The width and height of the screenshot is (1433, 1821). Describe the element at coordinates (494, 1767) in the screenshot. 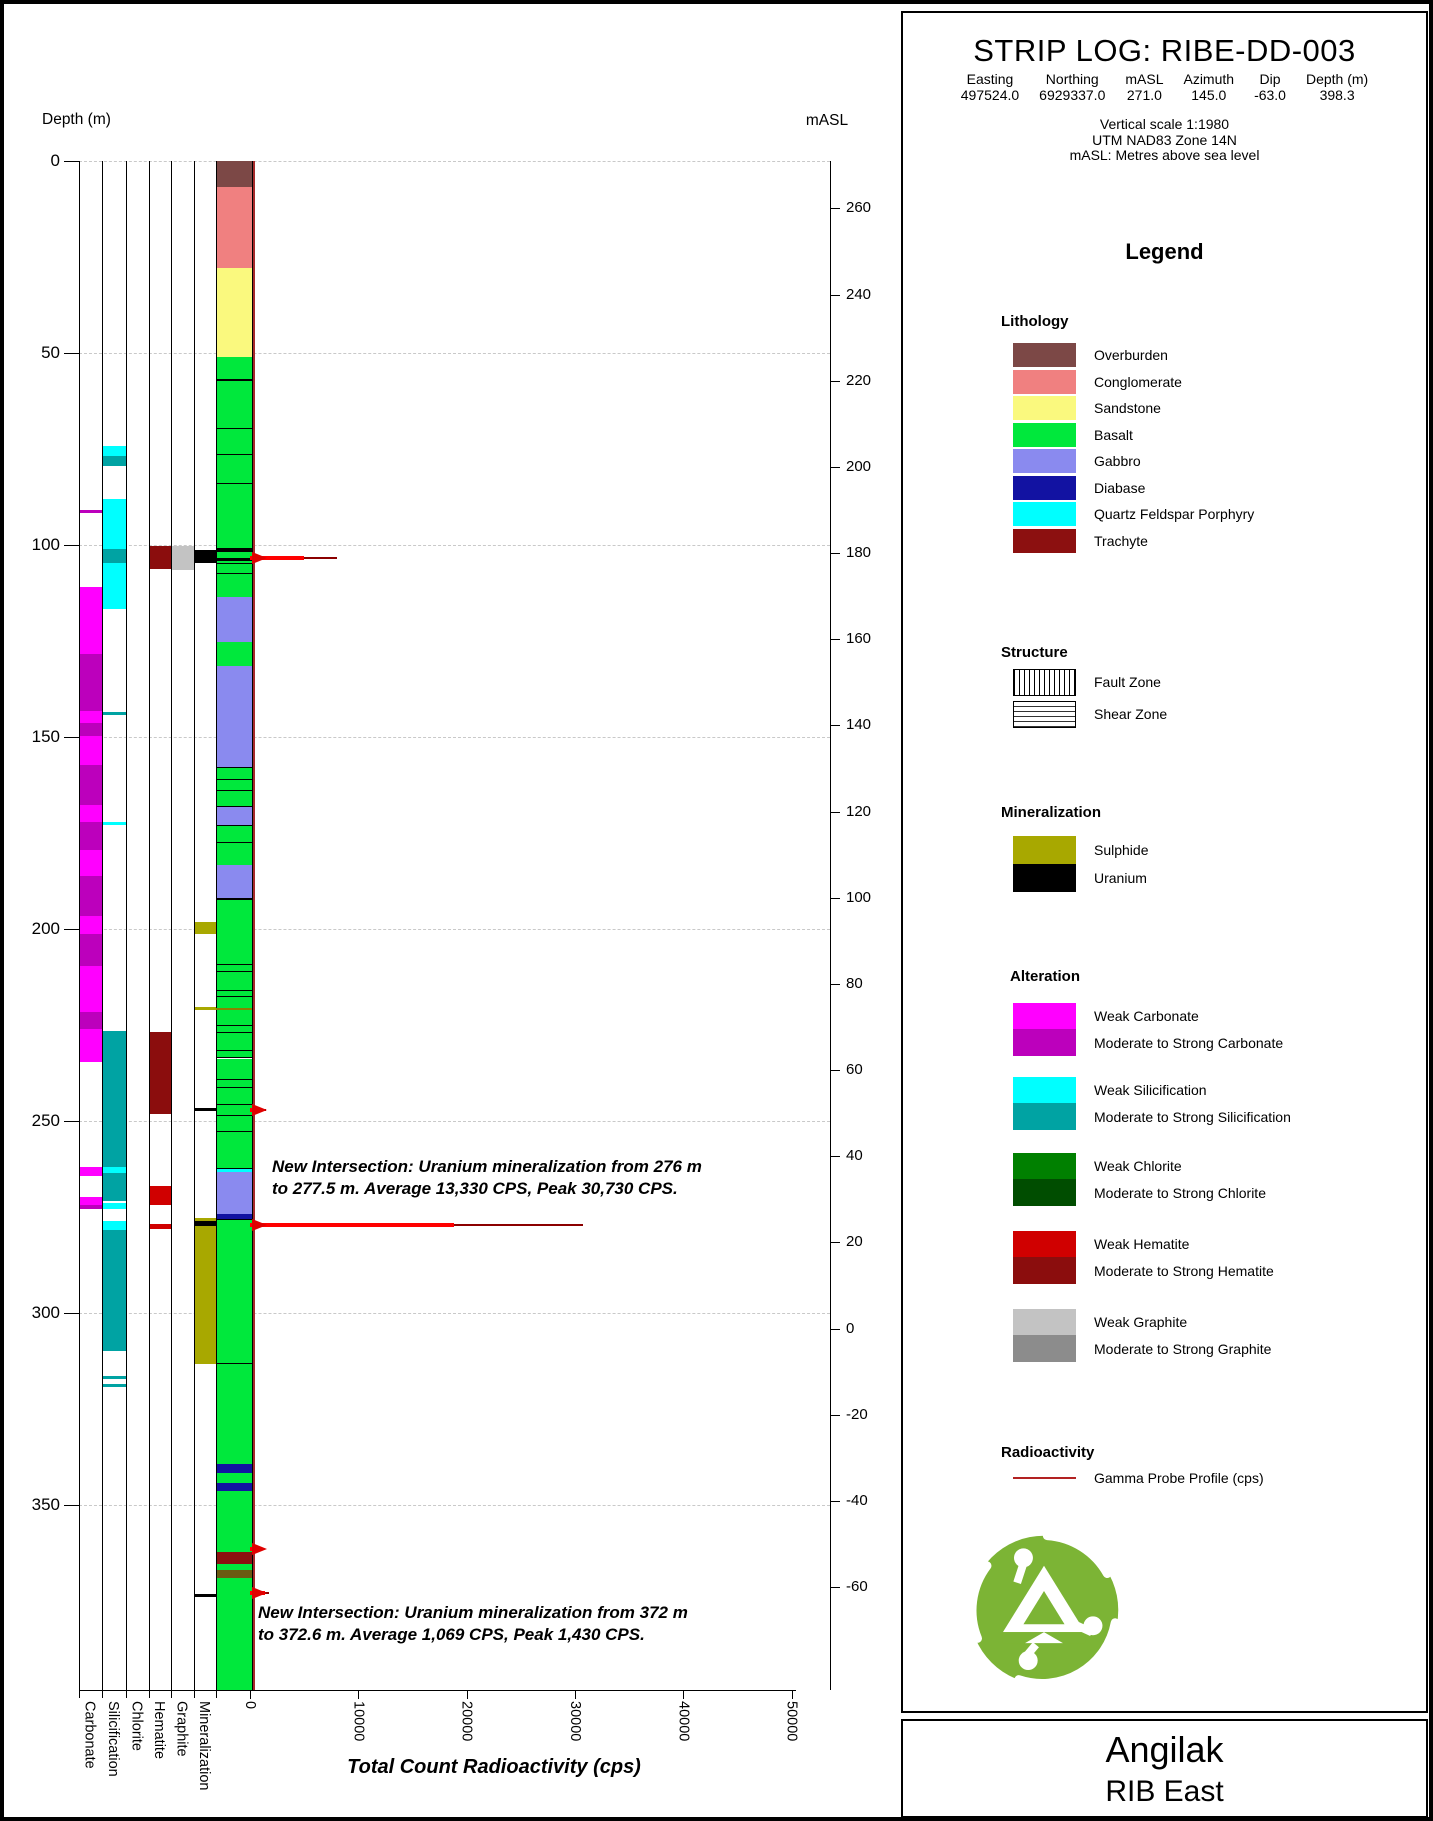

I see `cps-axis-title: Total Count Radioactivity (cps)` at that location.